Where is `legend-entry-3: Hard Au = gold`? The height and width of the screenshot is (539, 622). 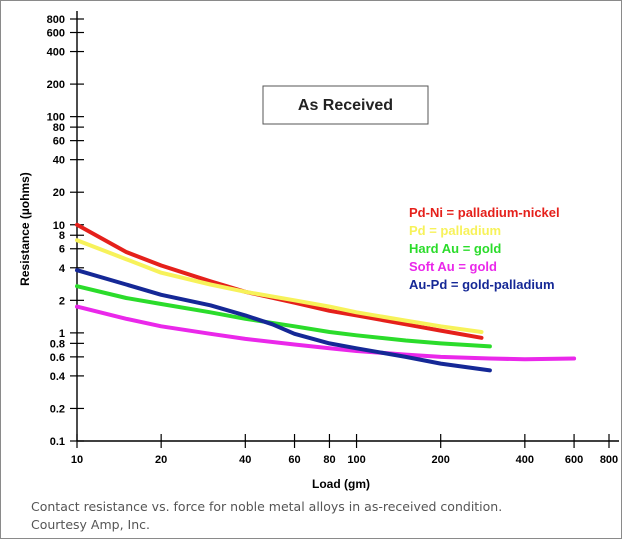 legend-entry-3: Hard Au = gold is located at coordinates (455, 248).